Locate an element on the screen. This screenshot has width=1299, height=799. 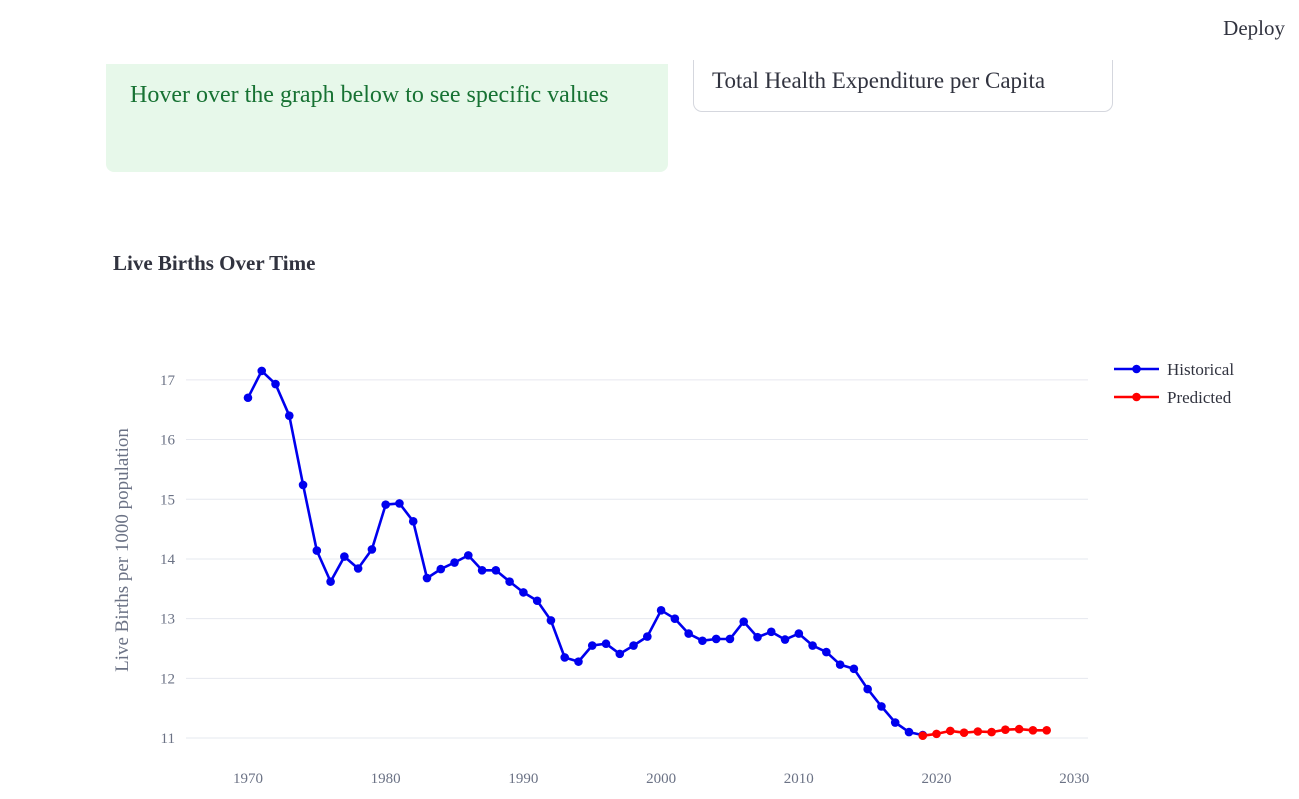
x-axis-ticks: 1970 1980 1990 2000 2010 2020 2030 is located at coordinates (661, 779).